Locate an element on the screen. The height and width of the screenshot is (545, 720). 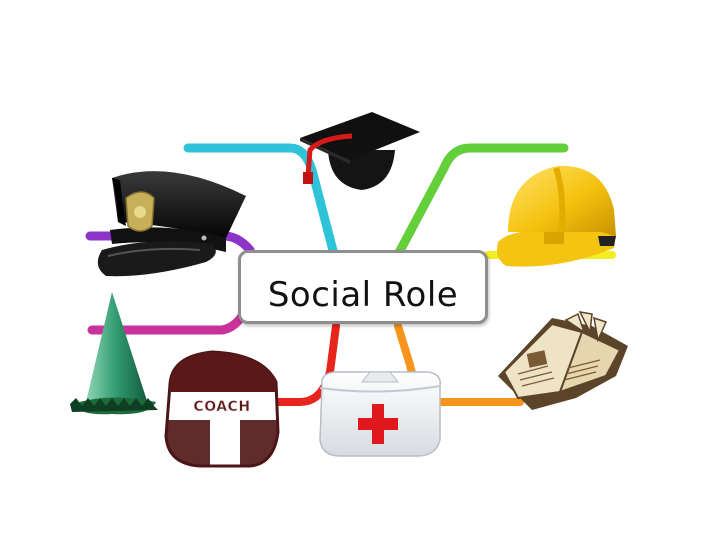
branch-cyan is located at coordinates (262, 205).